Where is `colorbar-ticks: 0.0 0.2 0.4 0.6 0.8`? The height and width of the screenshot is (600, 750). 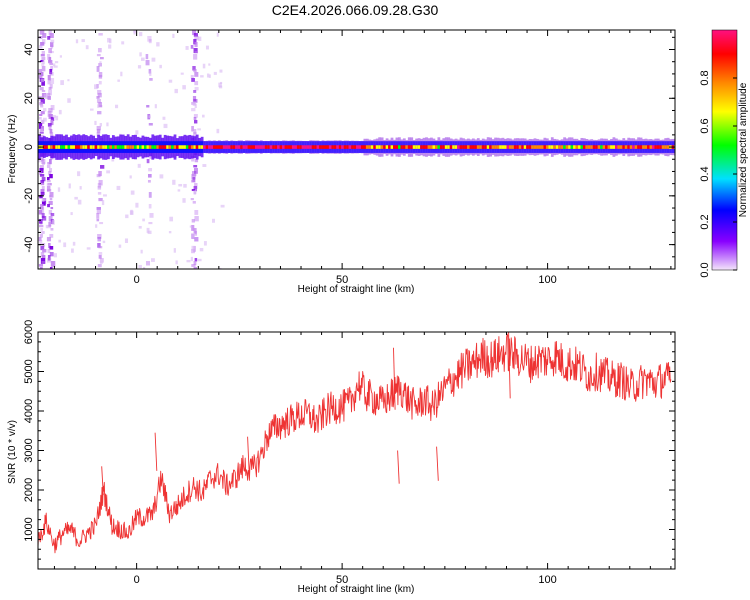
colorbar-ticks: 0.0 0.2 0.4 0.6 0.8 is located at coordinates (718, 174).